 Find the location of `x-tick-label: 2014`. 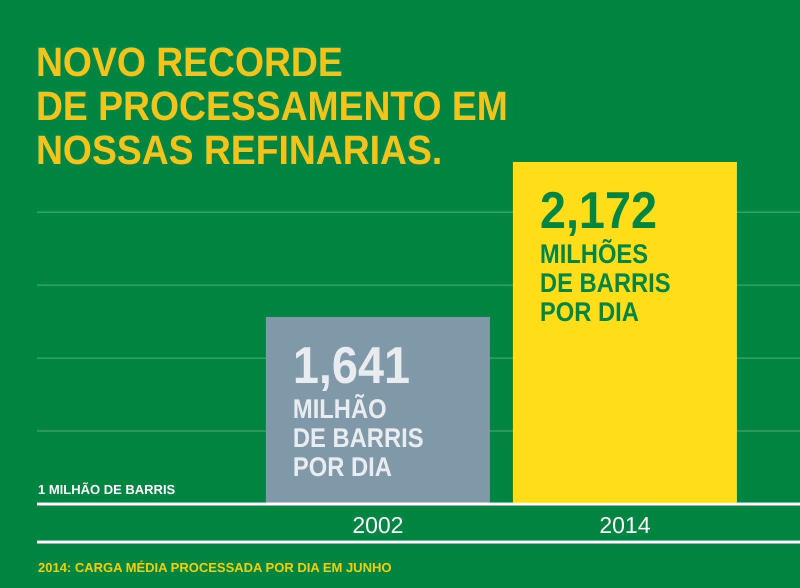

x-tick-label: 2014 is located at coordinates (625, 525).